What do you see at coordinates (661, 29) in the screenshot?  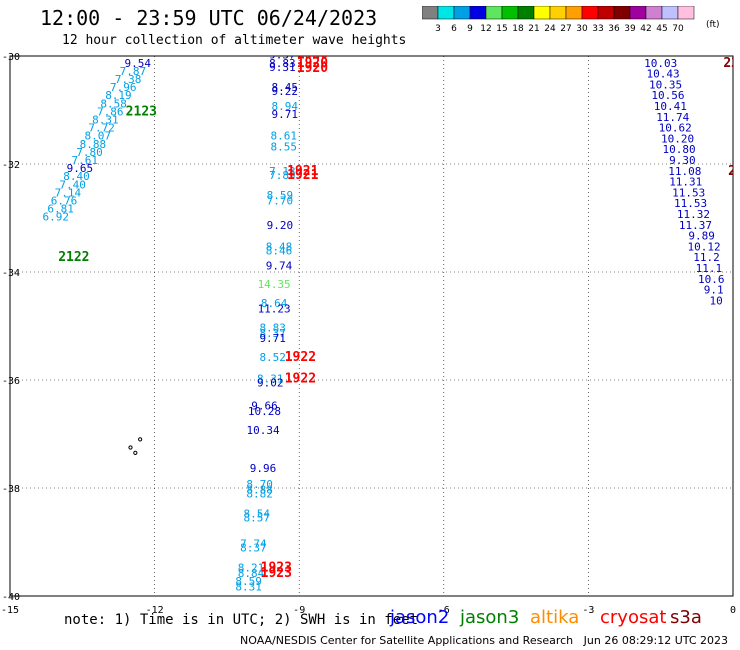 I see `color-scale-label: 45` at bounding box center [661, 29].